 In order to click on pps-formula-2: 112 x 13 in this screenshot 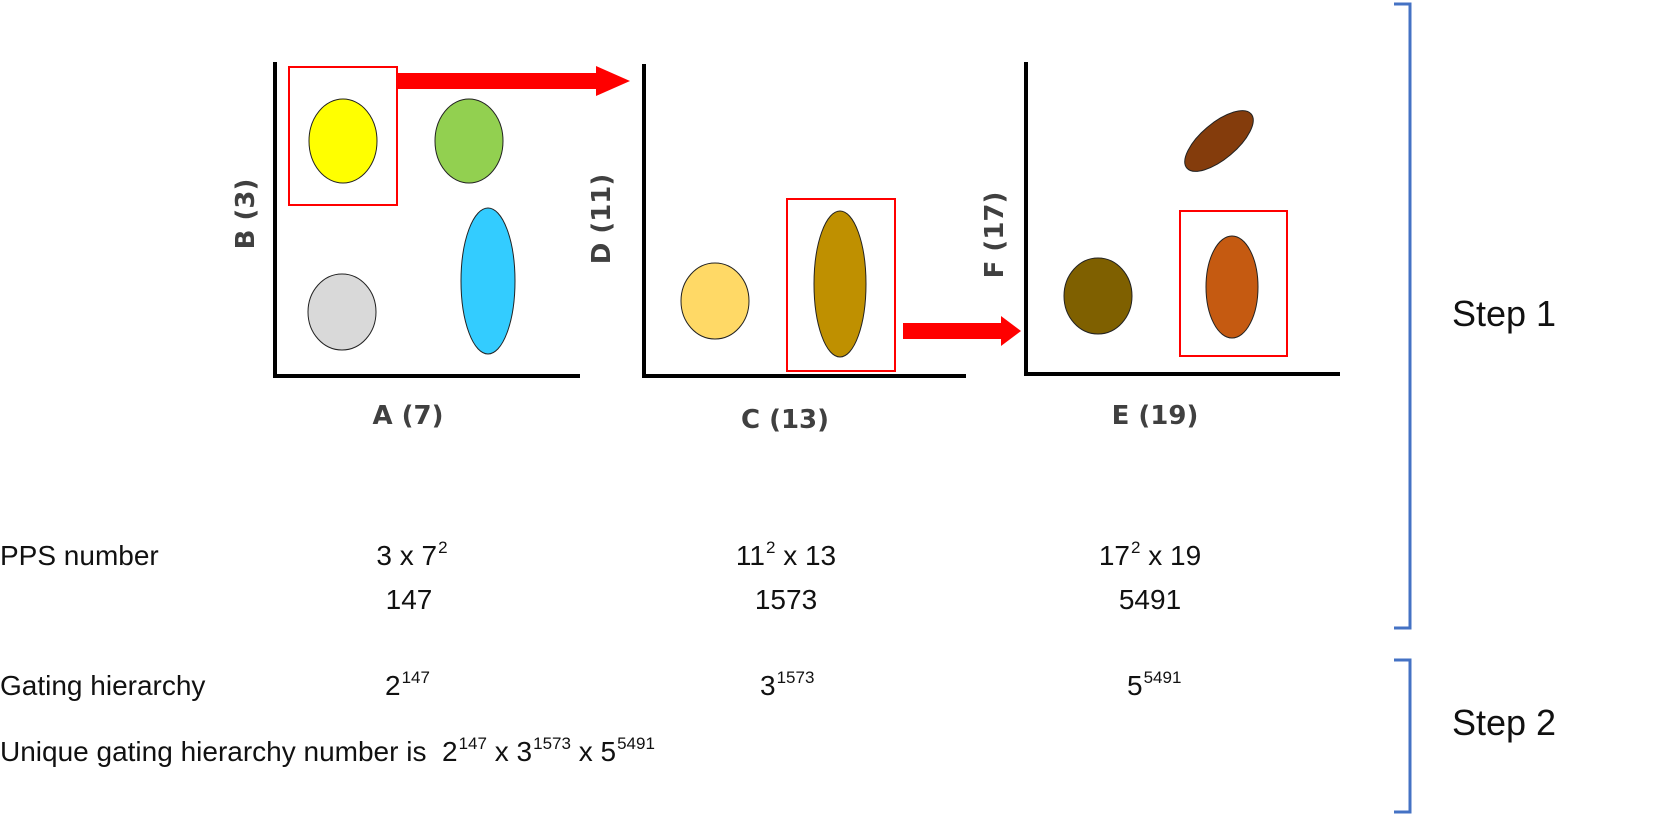, I will do `click(786, 555)`.